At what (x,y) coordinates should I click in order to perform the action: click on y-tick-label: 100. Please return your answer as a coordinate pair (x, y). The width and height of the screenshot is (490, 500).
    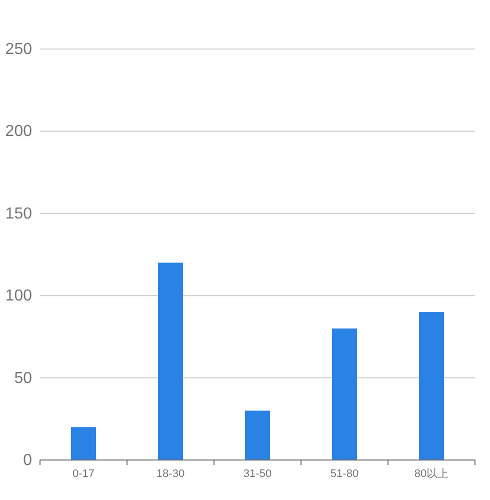
    Looking at the image, I should click on (18, 296).